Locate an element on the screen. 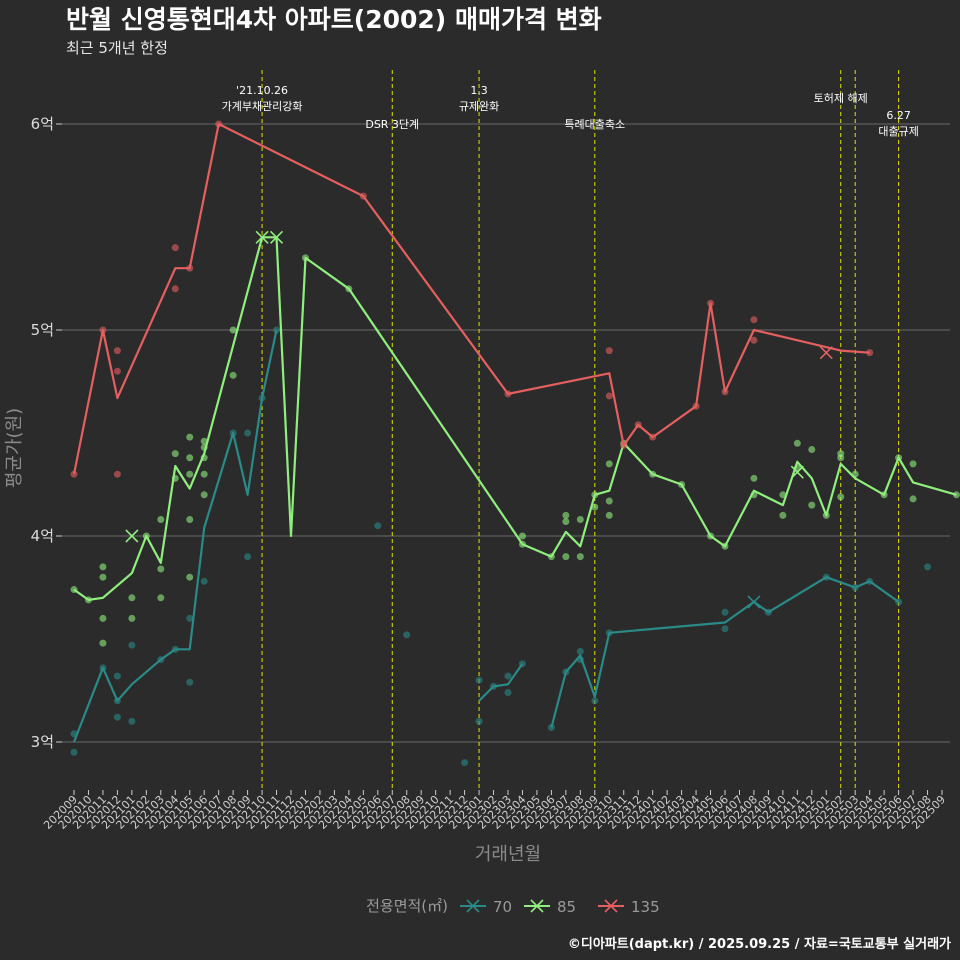 Image resolution: width=960 pixels, height=960 pixels. chart-subtitle: 최근 5개년 한정 is located at coordinates (117, 48).